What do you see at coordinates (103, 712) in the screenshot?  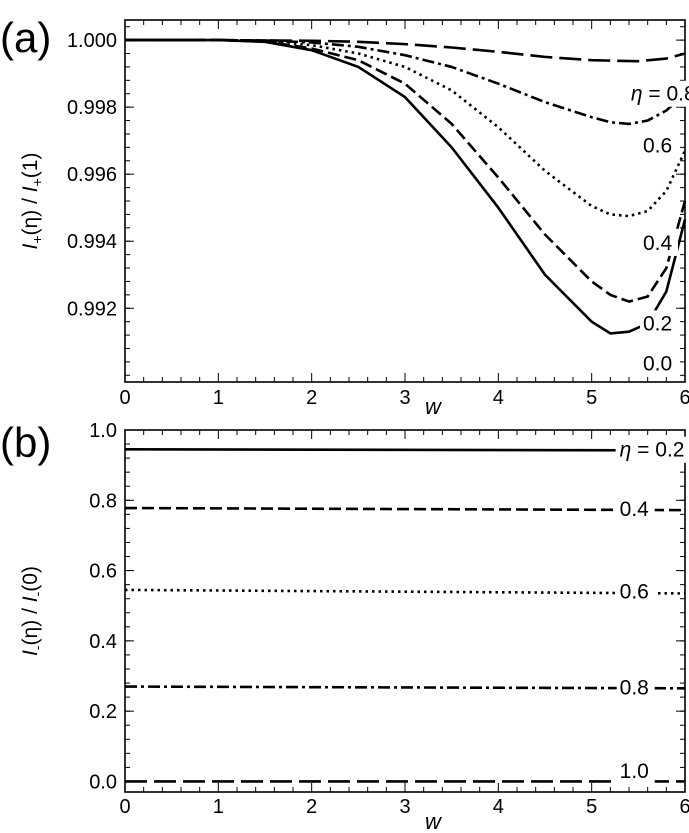 I see `y-tick-label: 0.2` at bounding box center [103, 712].